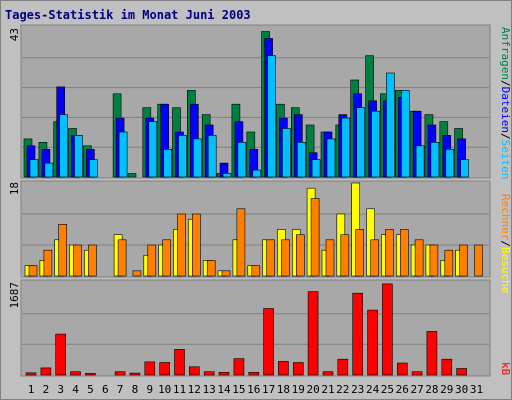 The height and width of the screenshot is (400, 512). I want to click on legend-visits: Besuche, so click(505, 270).